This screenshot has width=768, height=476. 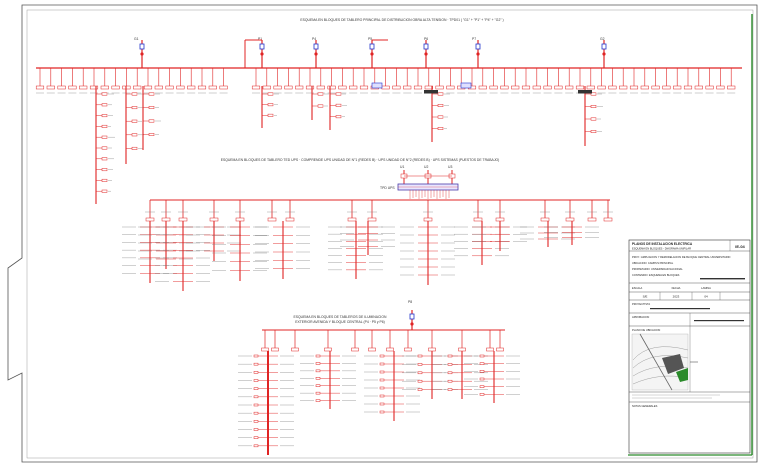 I want to click on tb-sheet-number: IE-04, so click(x=740, y=246).